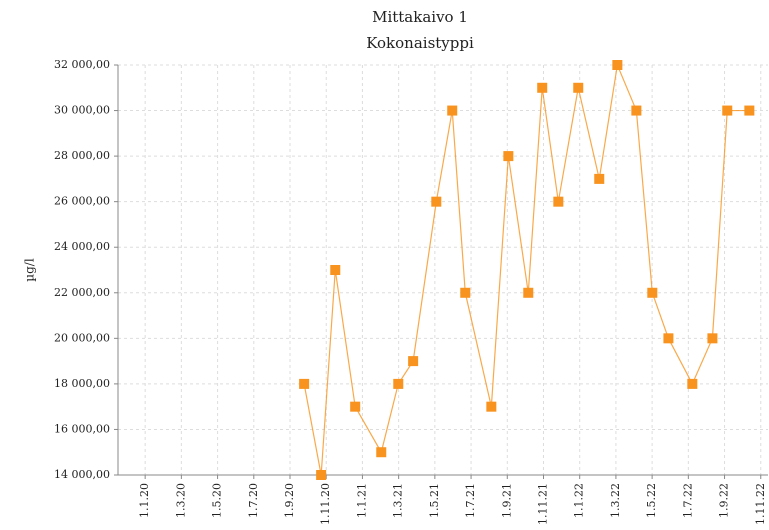 This screenshot has height=530, width=769. I want to click on y-tick-label: 24 000,00, so click(82, 246).